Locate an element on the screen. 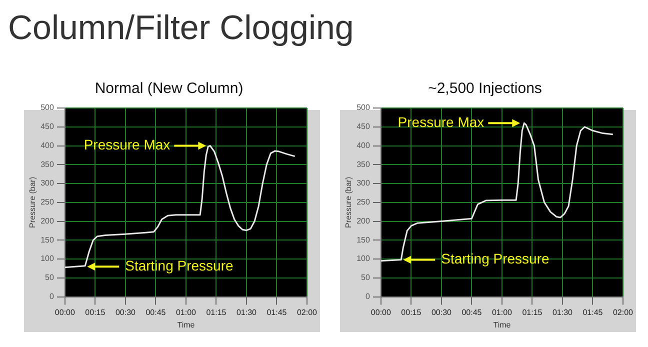  chart-title: ~2,500 Injections is located at coordinates (485, 89).